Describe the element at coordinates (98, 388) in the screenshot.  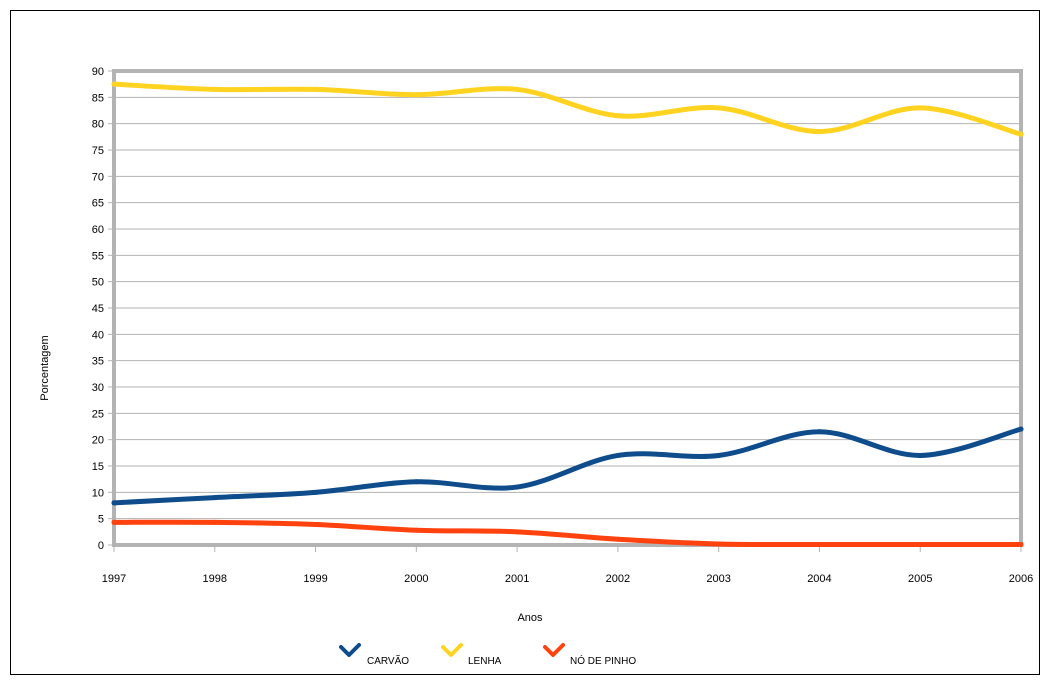
I see `y-tick-label-30: 30` at that location.